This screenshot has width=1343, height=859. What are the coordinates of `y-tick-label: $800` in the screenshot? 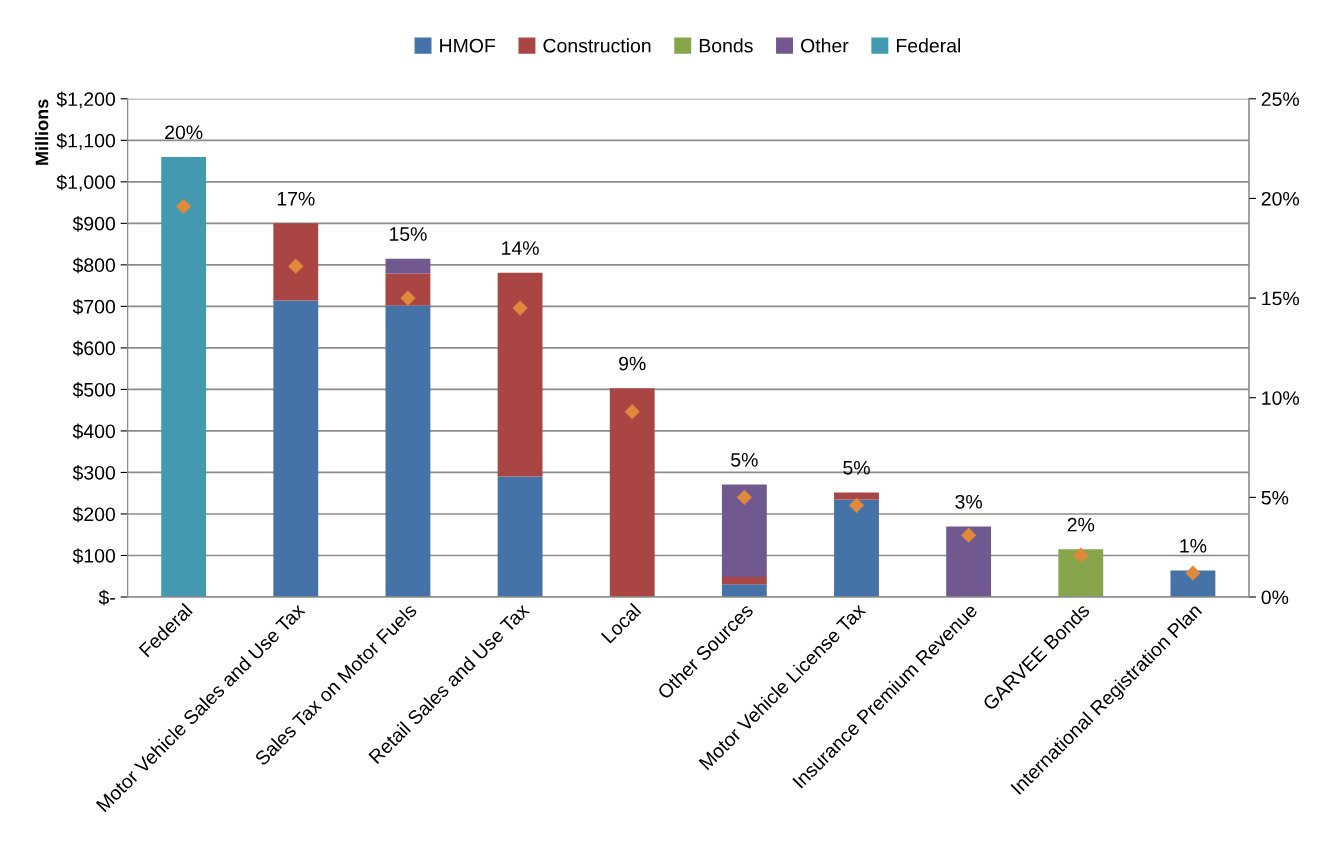 It's located at (94, 265).